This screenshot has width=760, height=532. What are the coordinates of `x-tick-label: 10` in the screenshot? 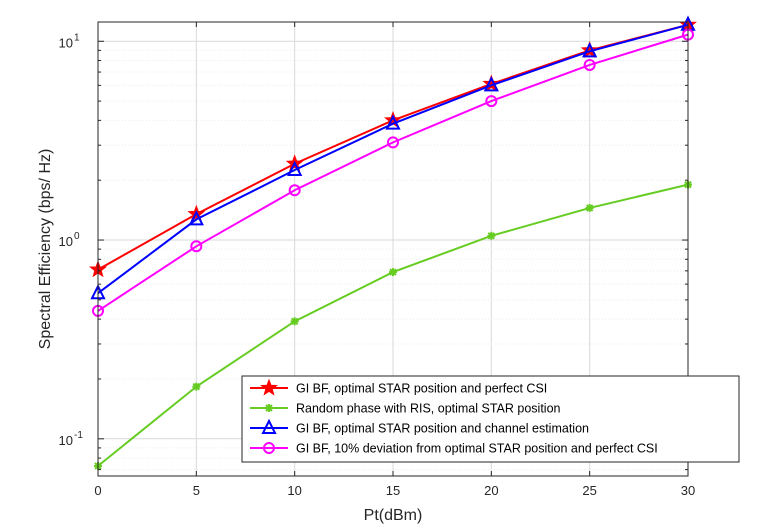 It's located at (294, 490).